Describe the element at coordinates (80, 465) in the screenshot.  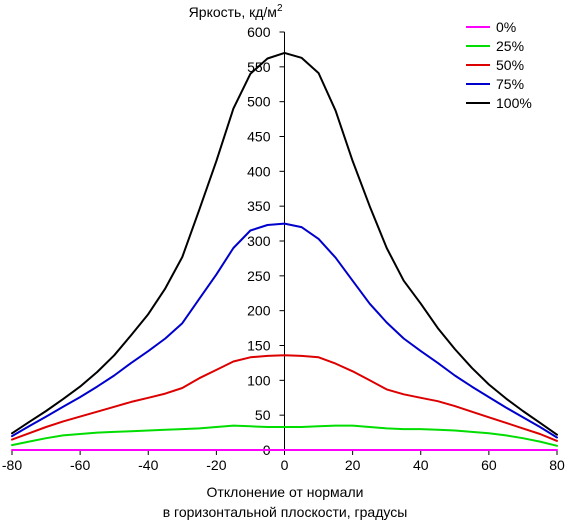
I see `x-tick-label: -60` at that location.